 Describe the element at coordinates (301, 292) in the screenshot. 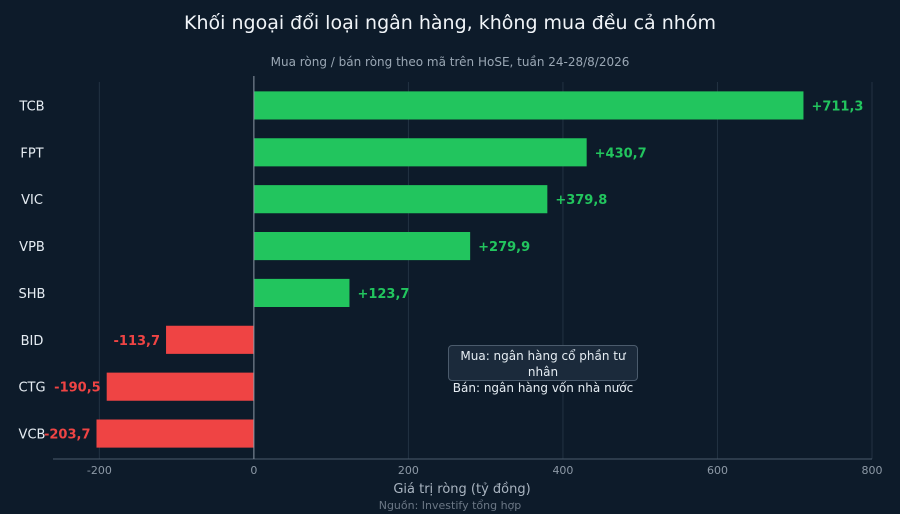

I see `bar-shb` at that location.